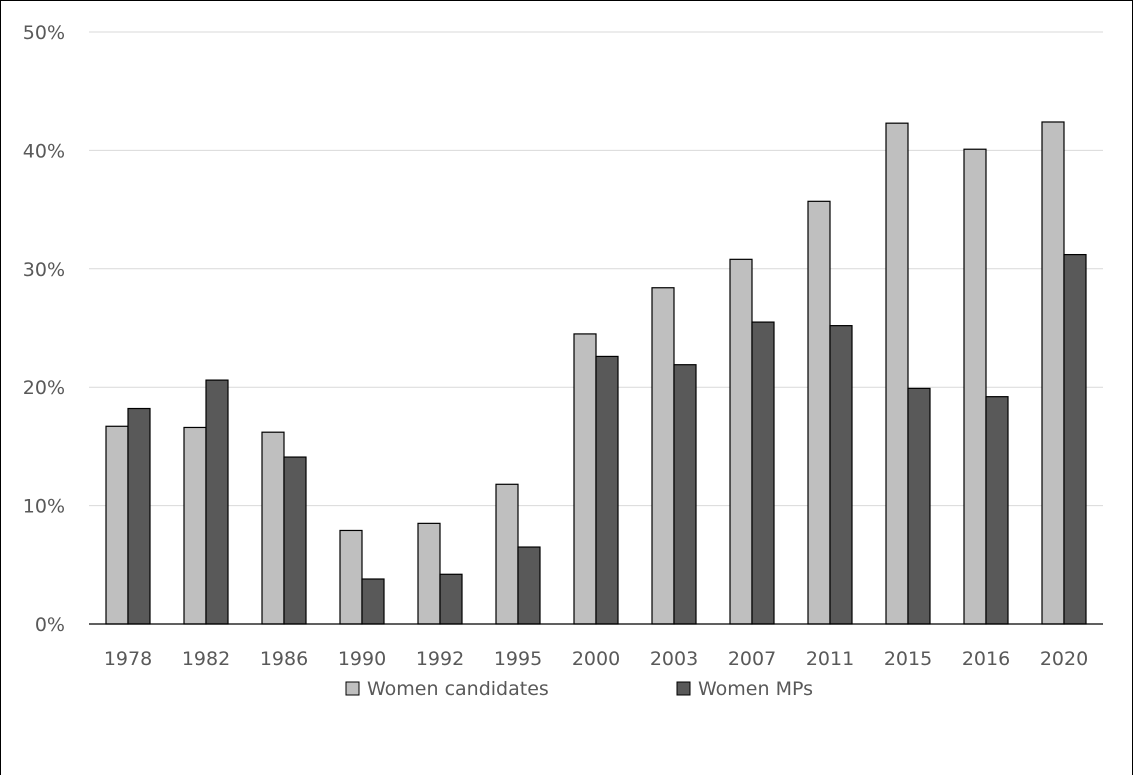 This screenshot has height=776, width=1133. What do you see at coordinates (579, 689) in the screenshot?
I see `legend: Women candidates Women MPs` at bounding box center [579, 689].